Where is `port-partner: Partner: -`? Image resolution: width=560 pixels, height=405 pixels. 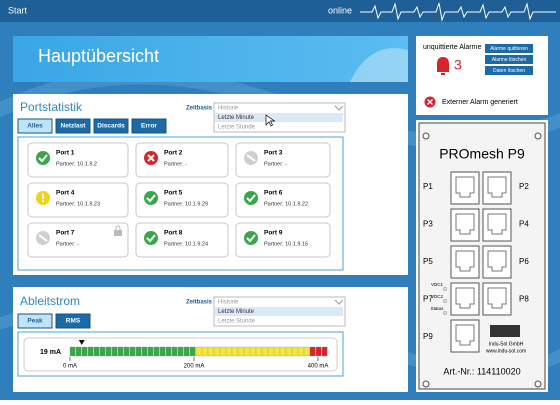 port-partner: Partner: - is located at coordinates (67, 244).